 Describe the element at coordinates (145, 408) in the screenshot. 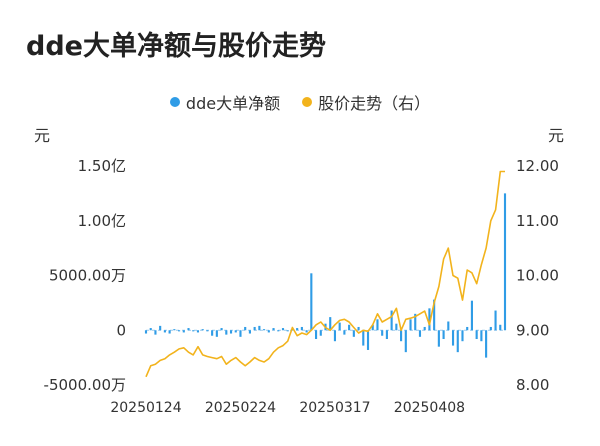

I see `x-tick-label: 20250124` at that location.